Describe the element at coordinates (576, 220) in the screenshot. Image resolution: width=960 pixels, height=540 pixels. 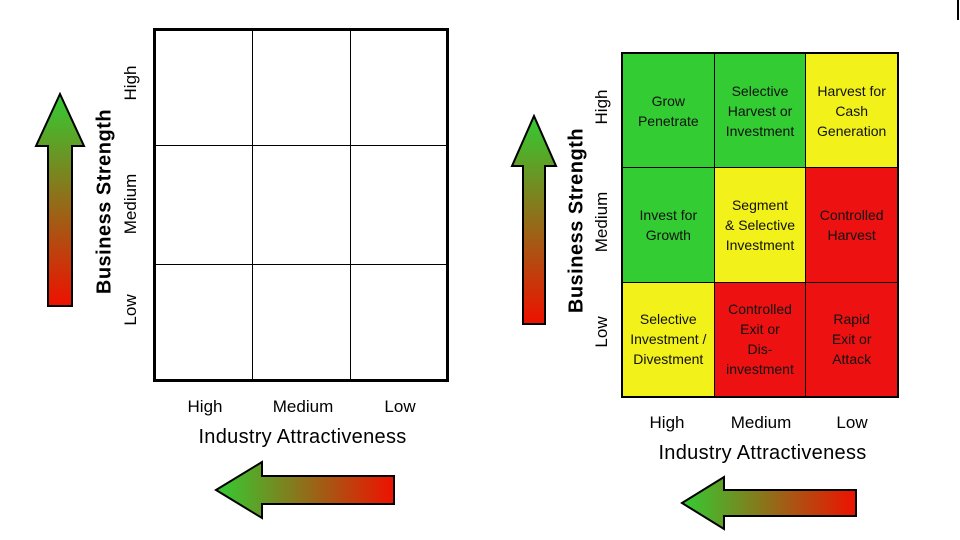
I see `right-y-axis-title: Business Strength` at that location.